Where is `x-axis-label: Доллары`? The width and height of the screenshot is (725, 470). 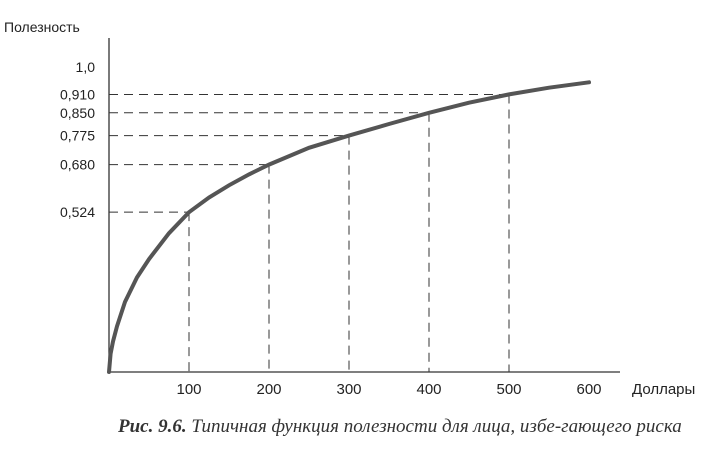
x-axis-label: Доллары is located at coordinates (663, 389).